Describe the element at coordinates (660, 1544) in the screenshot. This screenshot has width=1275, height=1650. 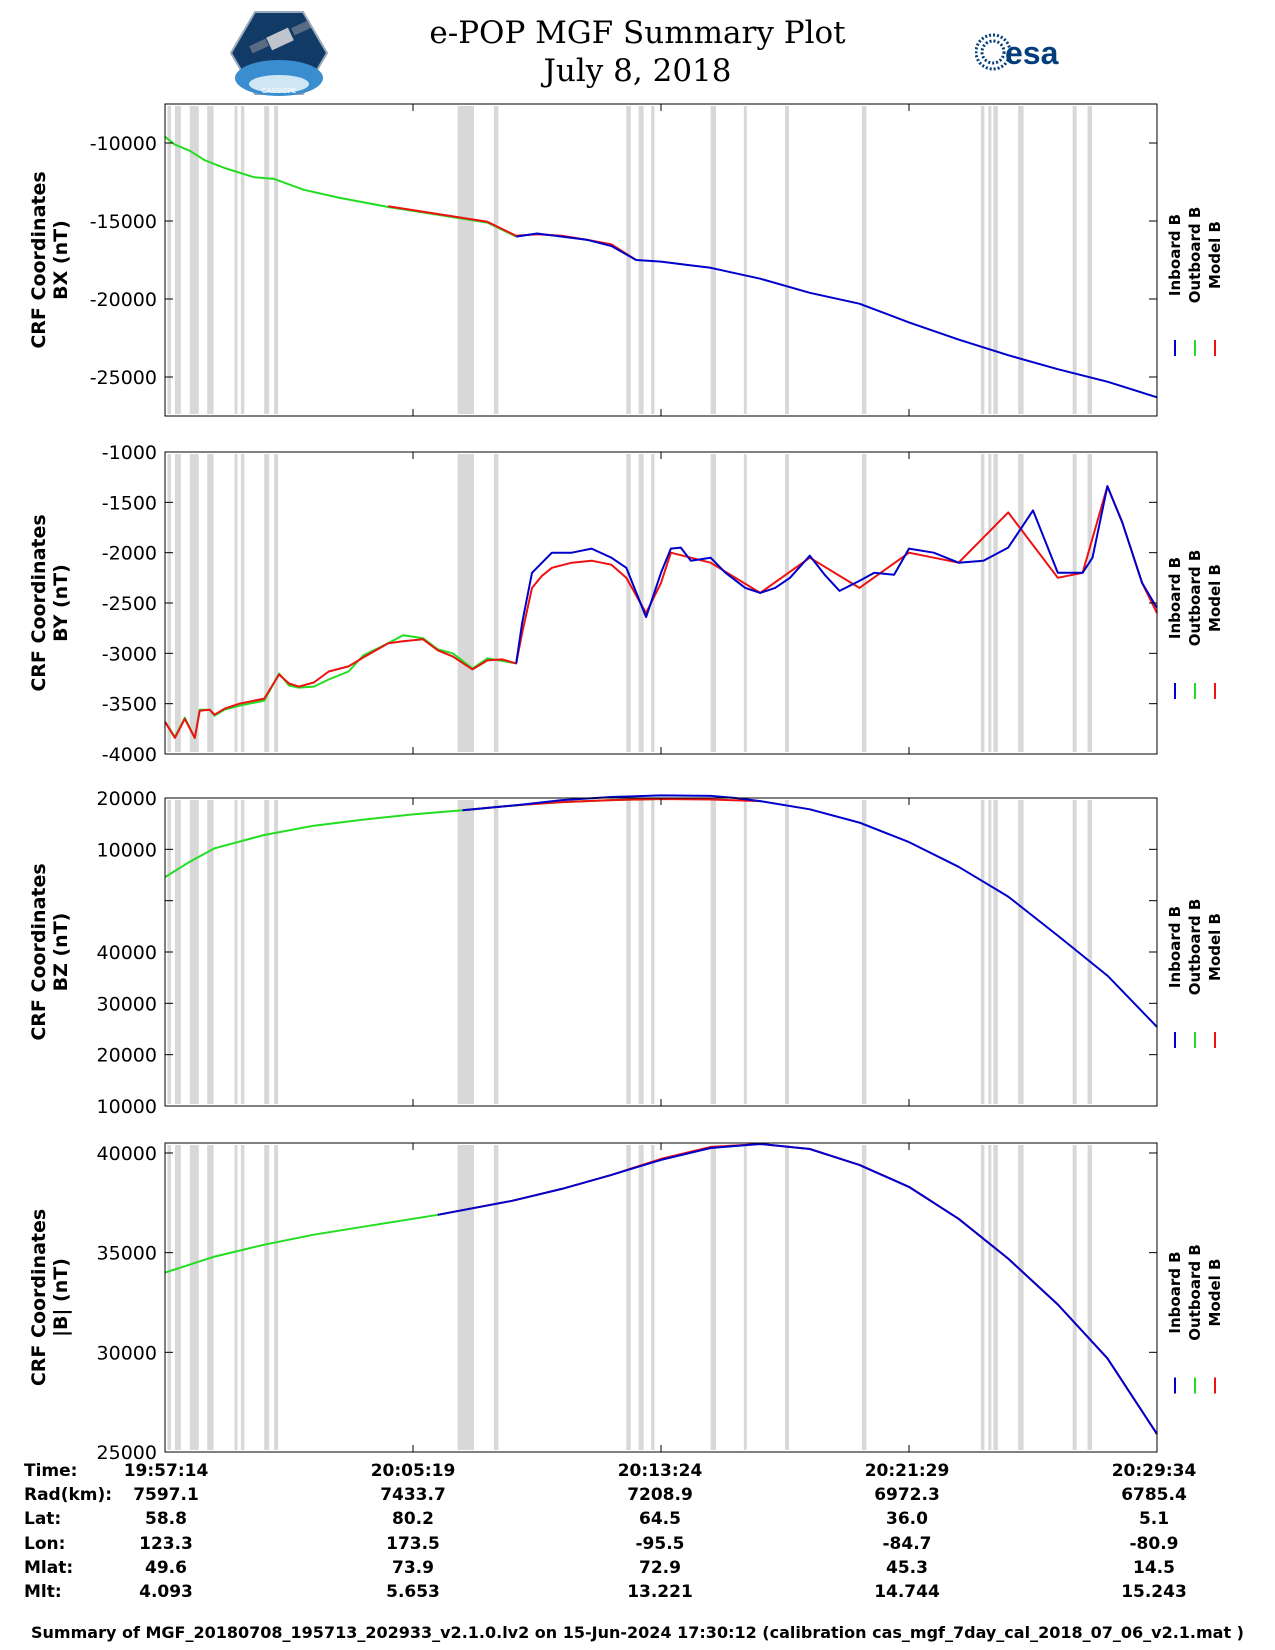
I see `eph-lon-2: -95.5` at that location.